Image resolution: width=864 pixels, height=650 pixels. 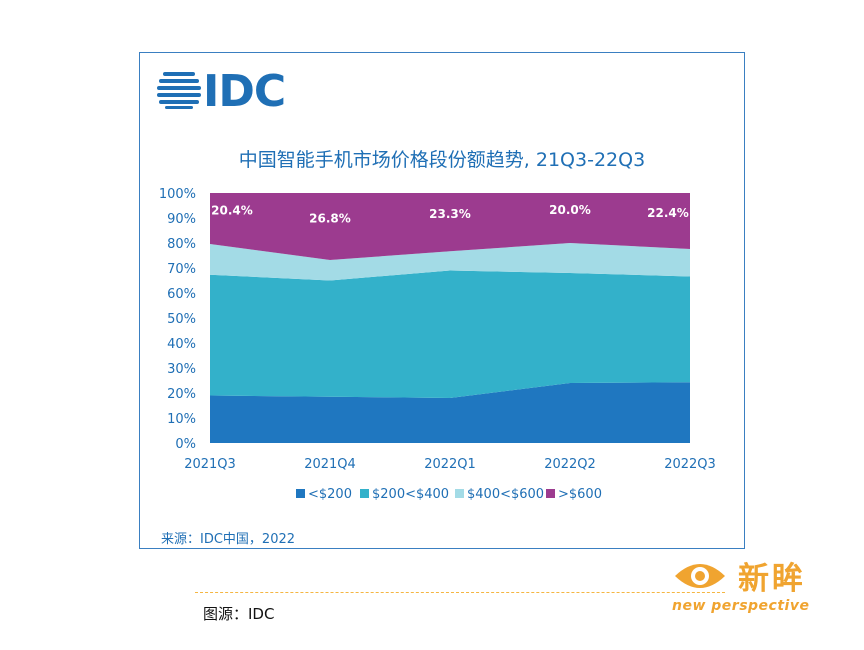 What do you see at coordinates (228, 539) in the screenshot?
I see `source-note: 来源：IDC中国，2022` at bounding box center [228, 539].